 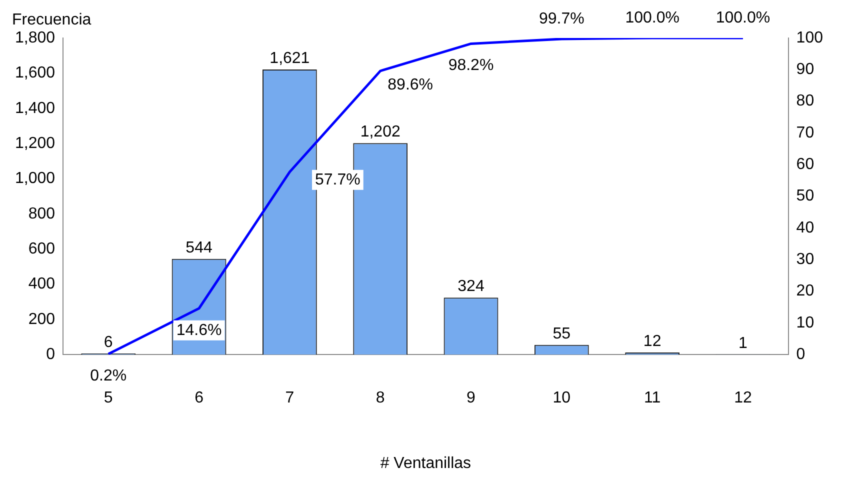 I want to click on y2-tick-label: 0, so click(x=801, y=355).